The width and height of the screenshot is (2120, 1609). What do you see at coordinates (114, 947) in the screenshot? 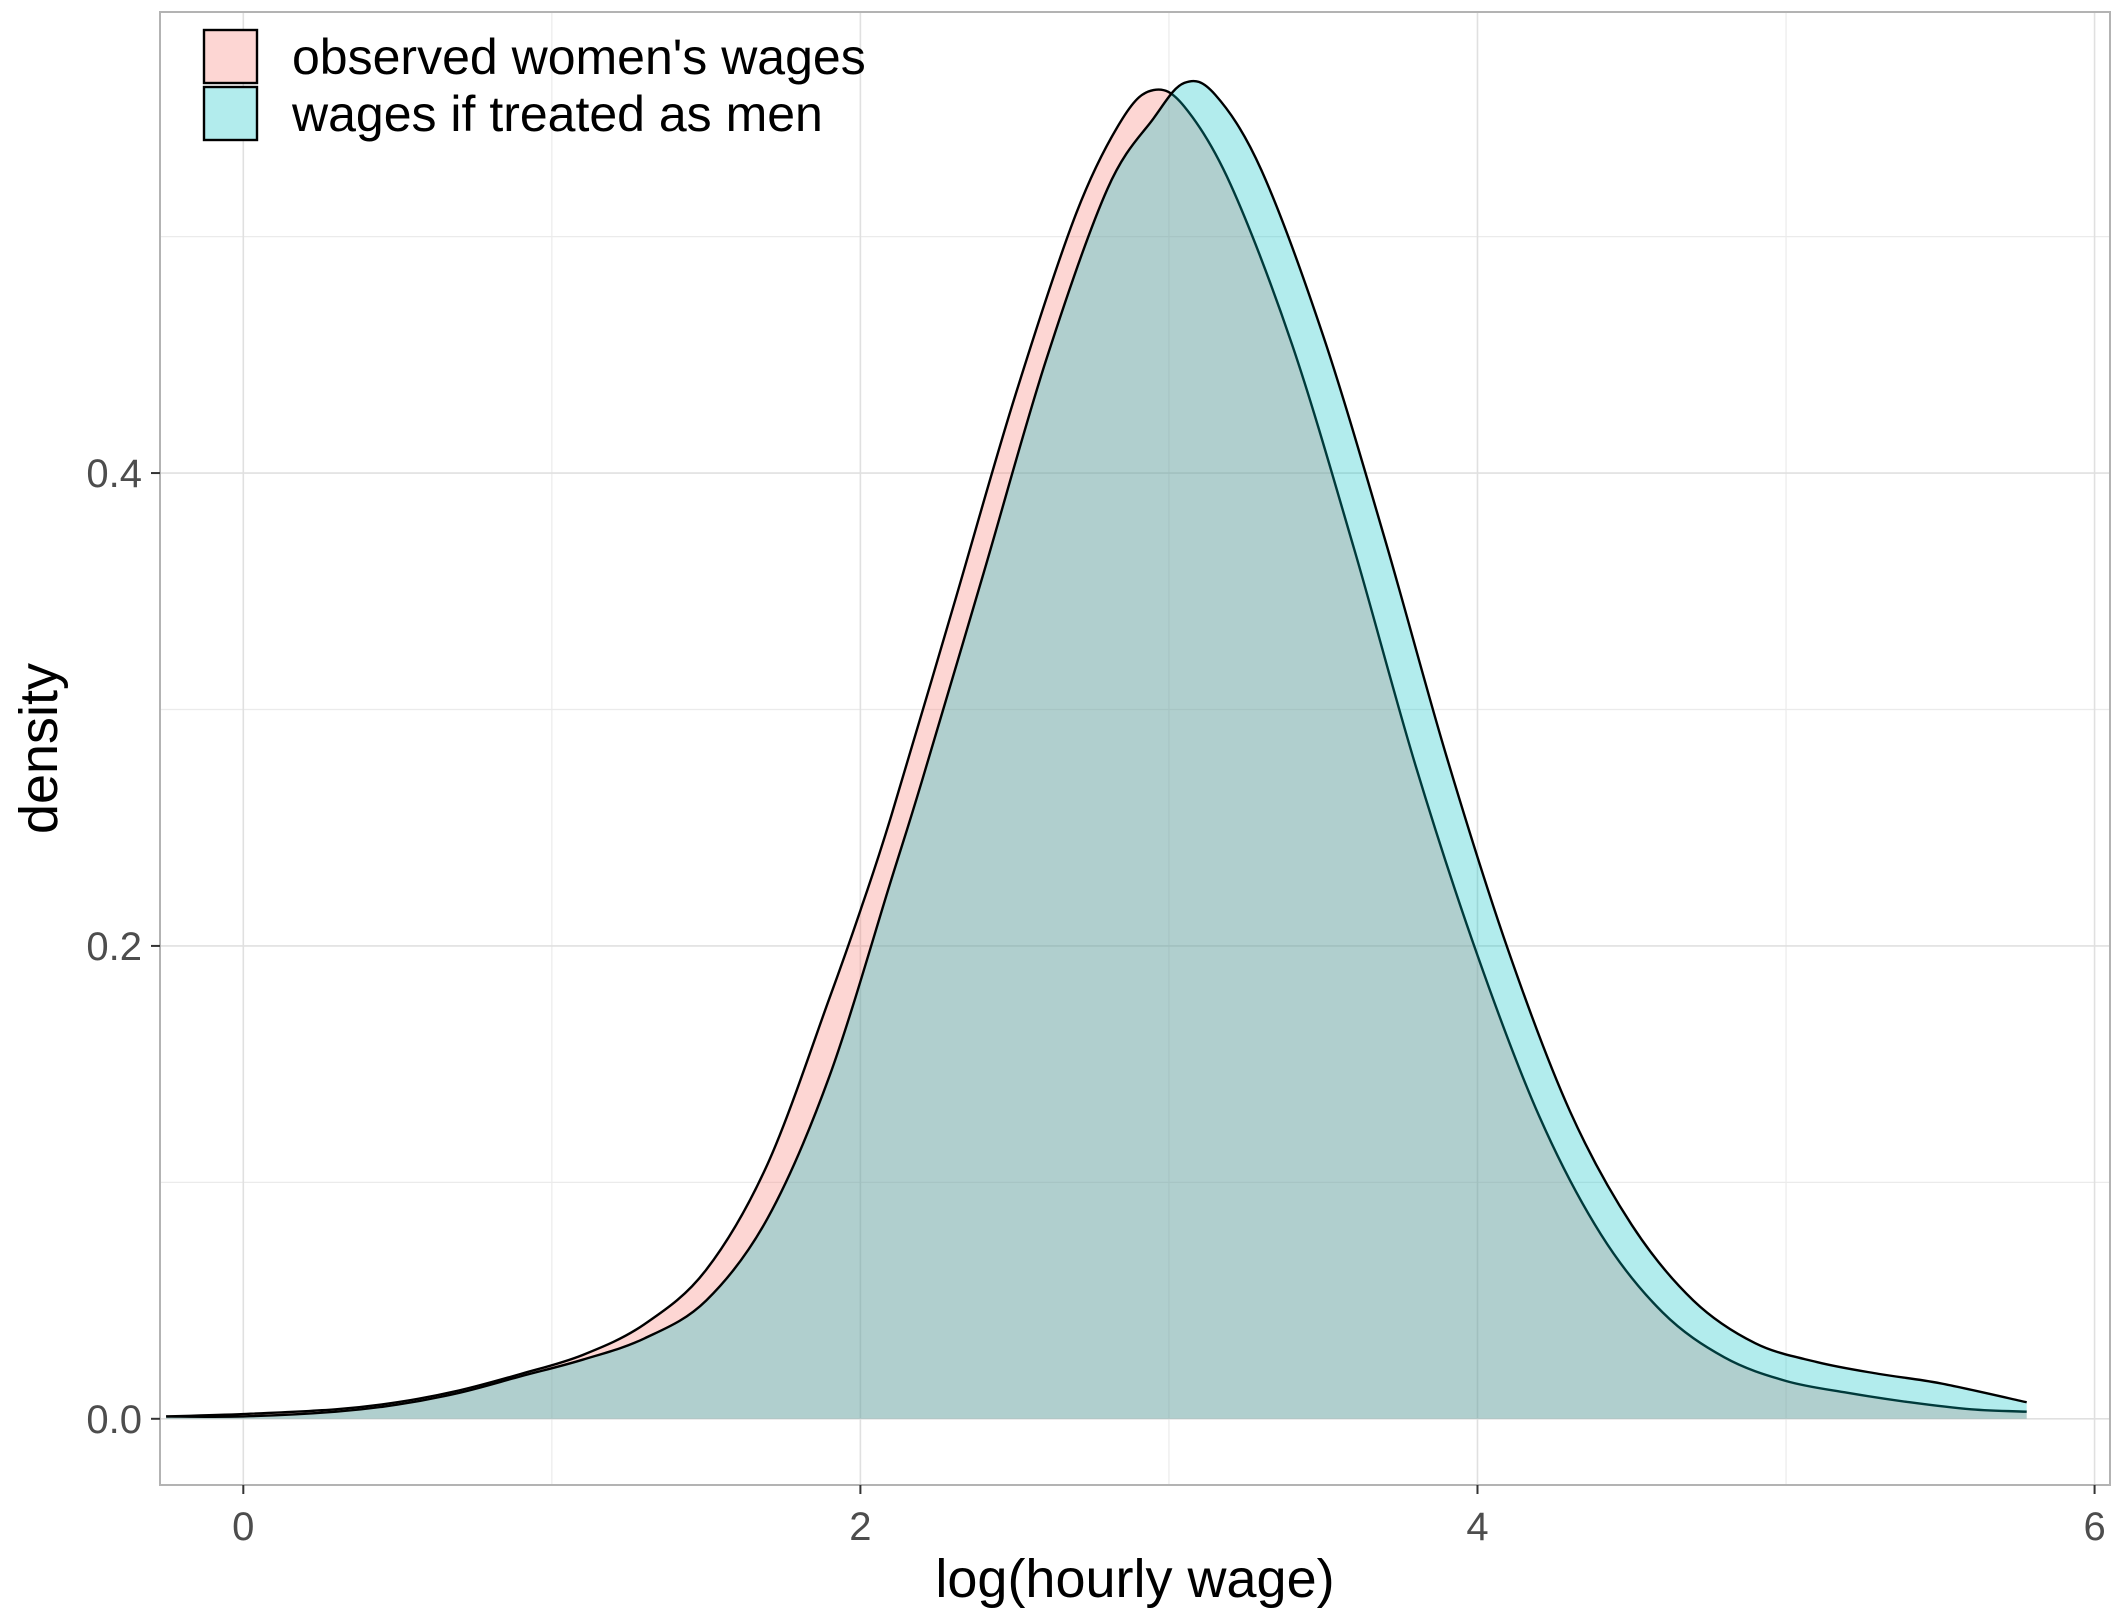
I see `y-tick-label: 0.2` at bounding box center [114, 947].